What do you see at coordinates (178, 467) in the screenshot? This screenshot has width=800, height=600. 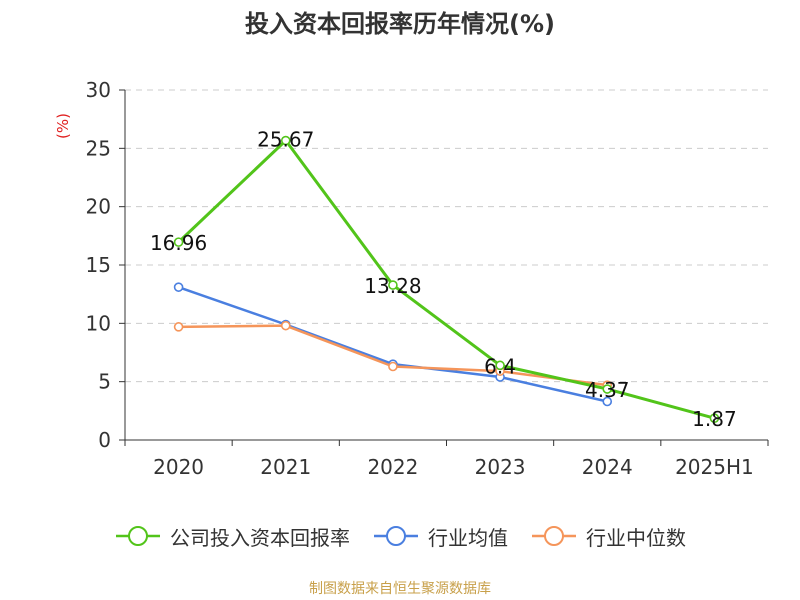 I see `x-tick-label: 2020` at bounding box center [178, 467].